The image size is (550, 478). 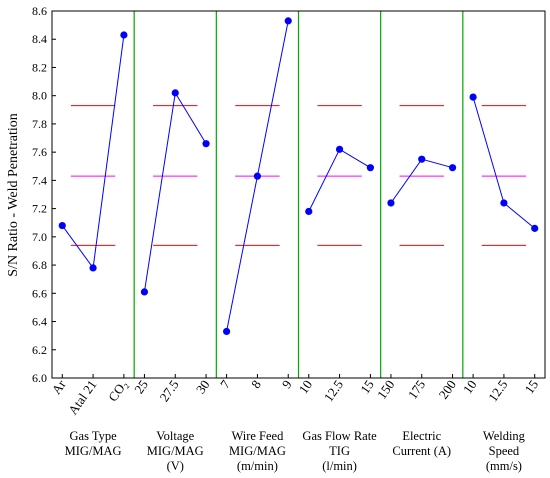 What do you see at coordinates (82, 397) in the screenshot?
I see `x-tick-label: Atal 21` at bounding box center [82, 397].